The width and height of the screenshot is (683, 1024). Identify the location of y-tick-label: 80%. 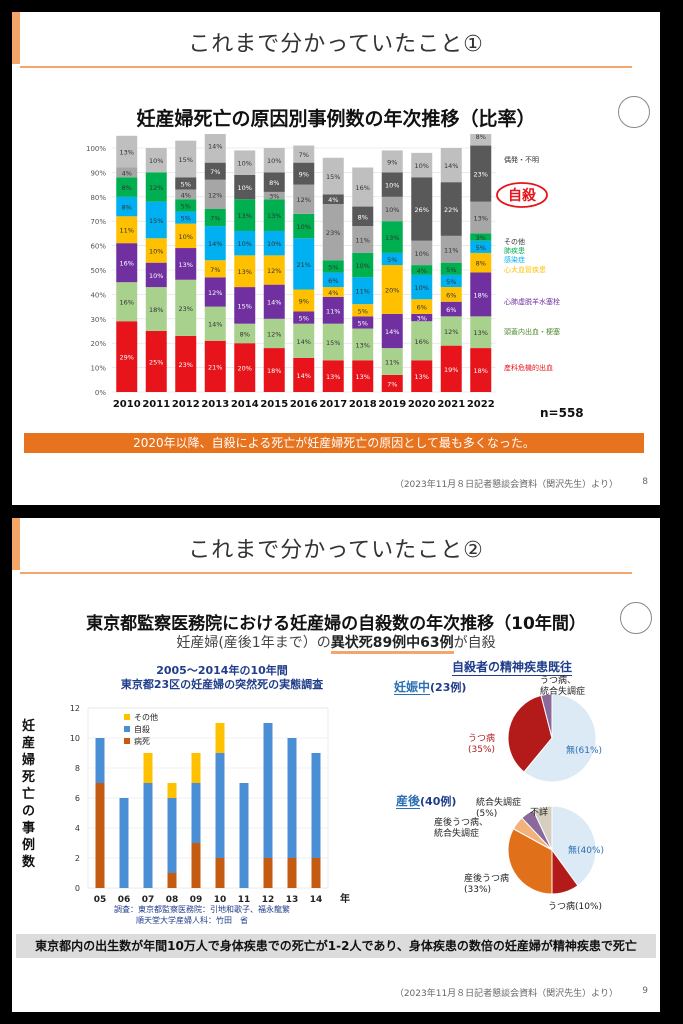
(98, 198).